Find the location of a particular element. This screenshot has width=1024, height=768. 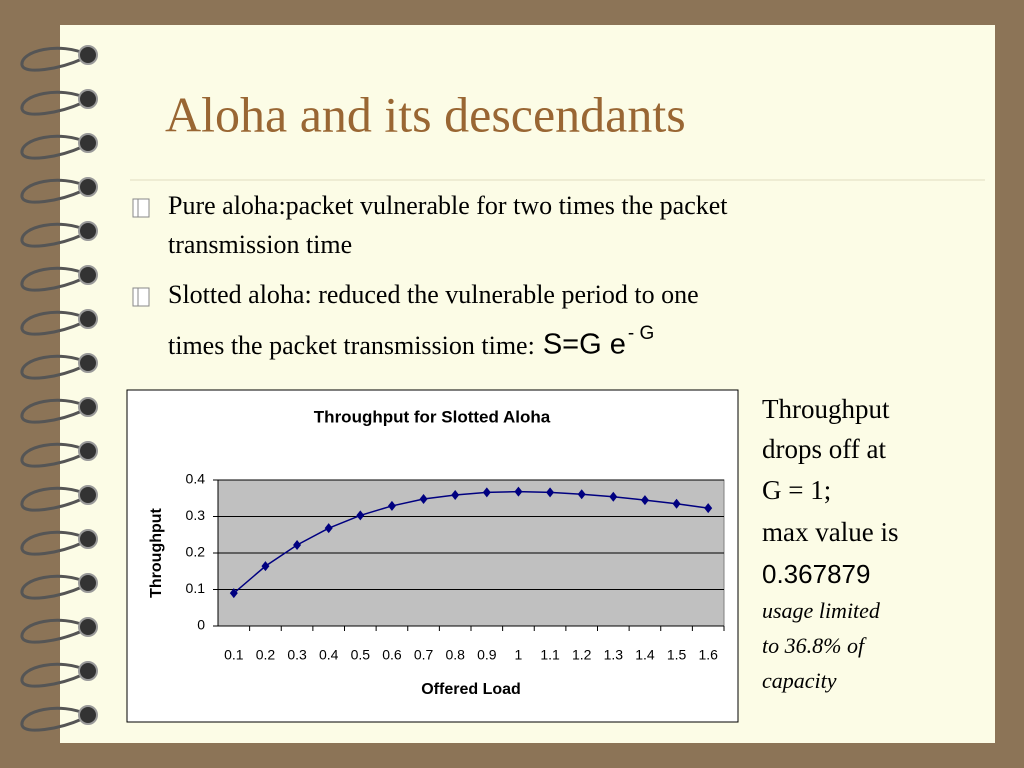

x-tick-label: 0.4 is located at coordinates (329, 655).